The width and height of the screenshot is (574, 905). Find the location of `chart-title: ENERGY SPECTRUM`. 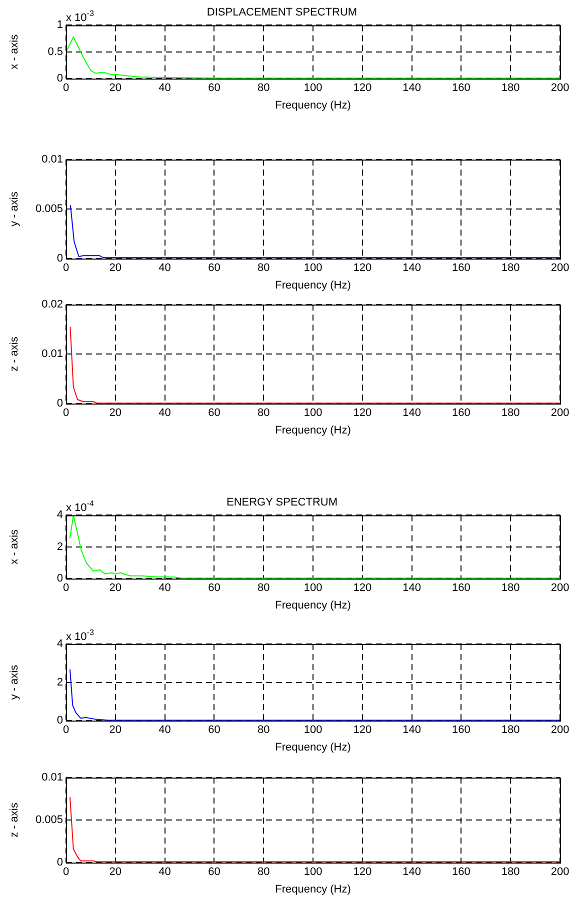

chart-title: ENERGY SPECTRUM is located at coordinates (282, 502).